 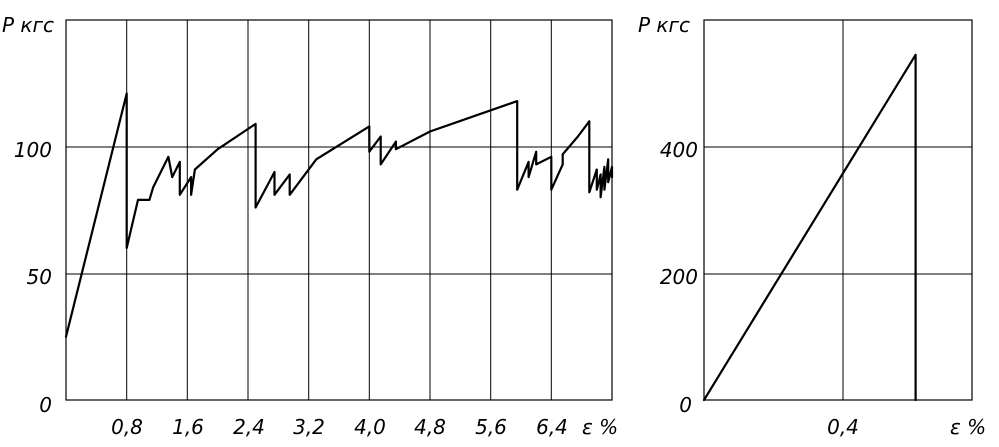 I want to click on left-x-tick-5-6: 5,6, so click(x=491, y=427).